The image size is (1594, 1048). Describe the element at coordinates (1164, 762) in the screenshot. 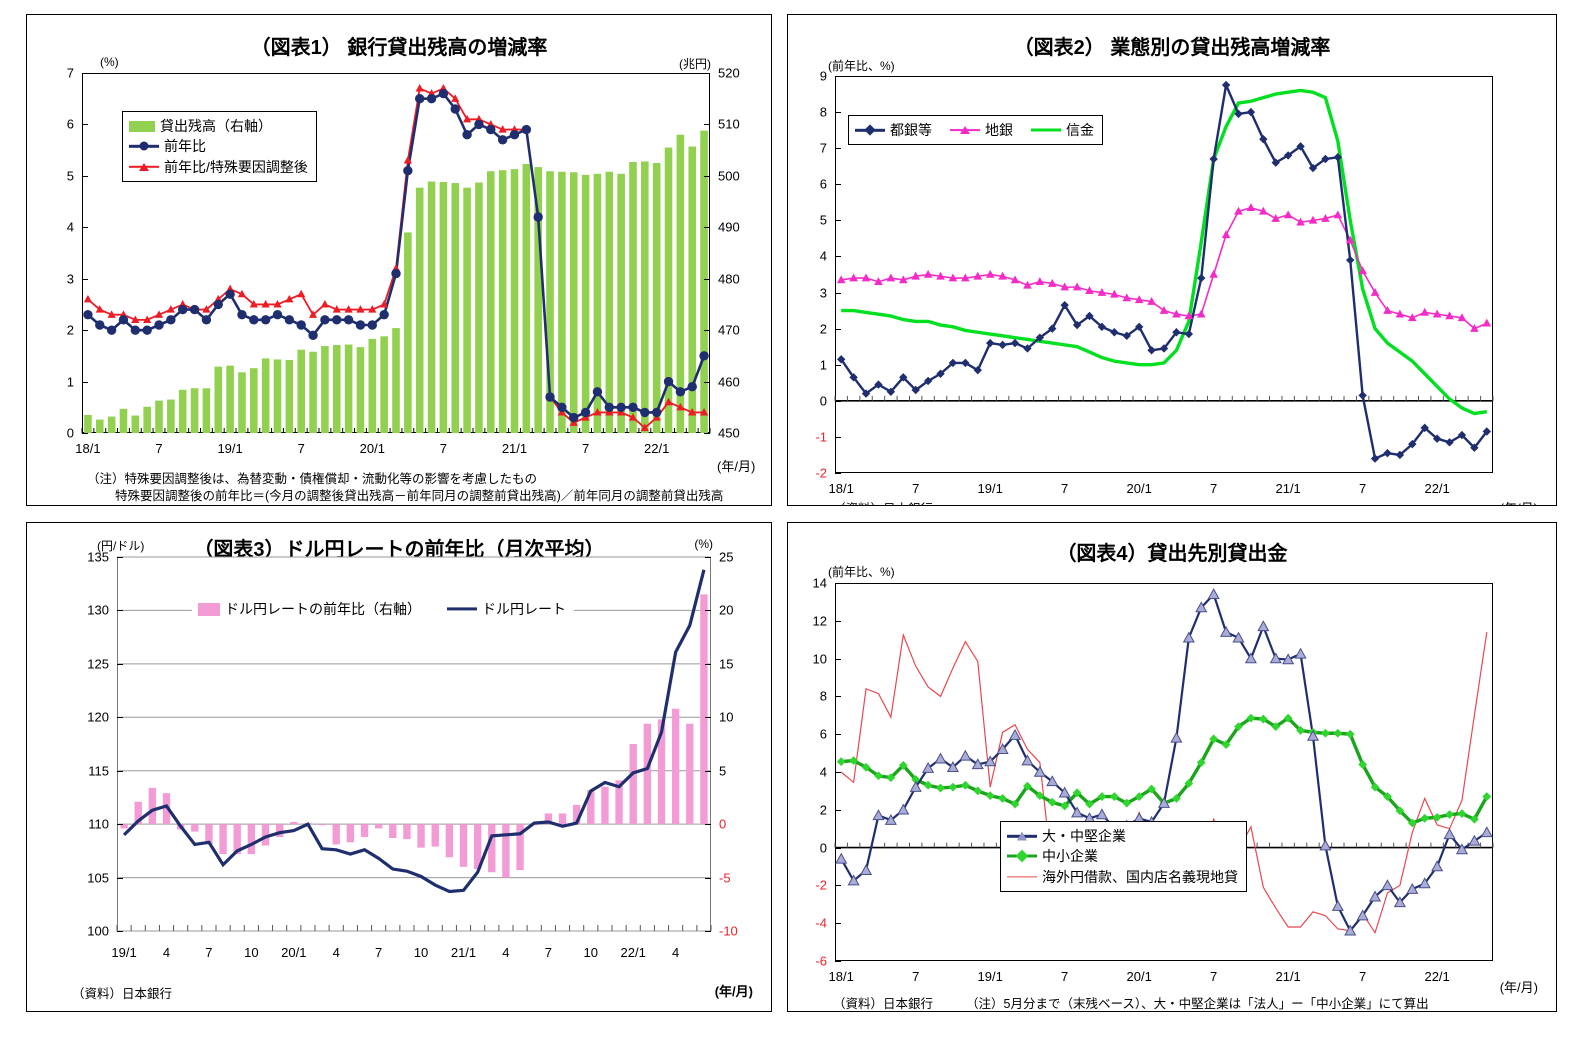

I see `chart4-series-svg` at that location.